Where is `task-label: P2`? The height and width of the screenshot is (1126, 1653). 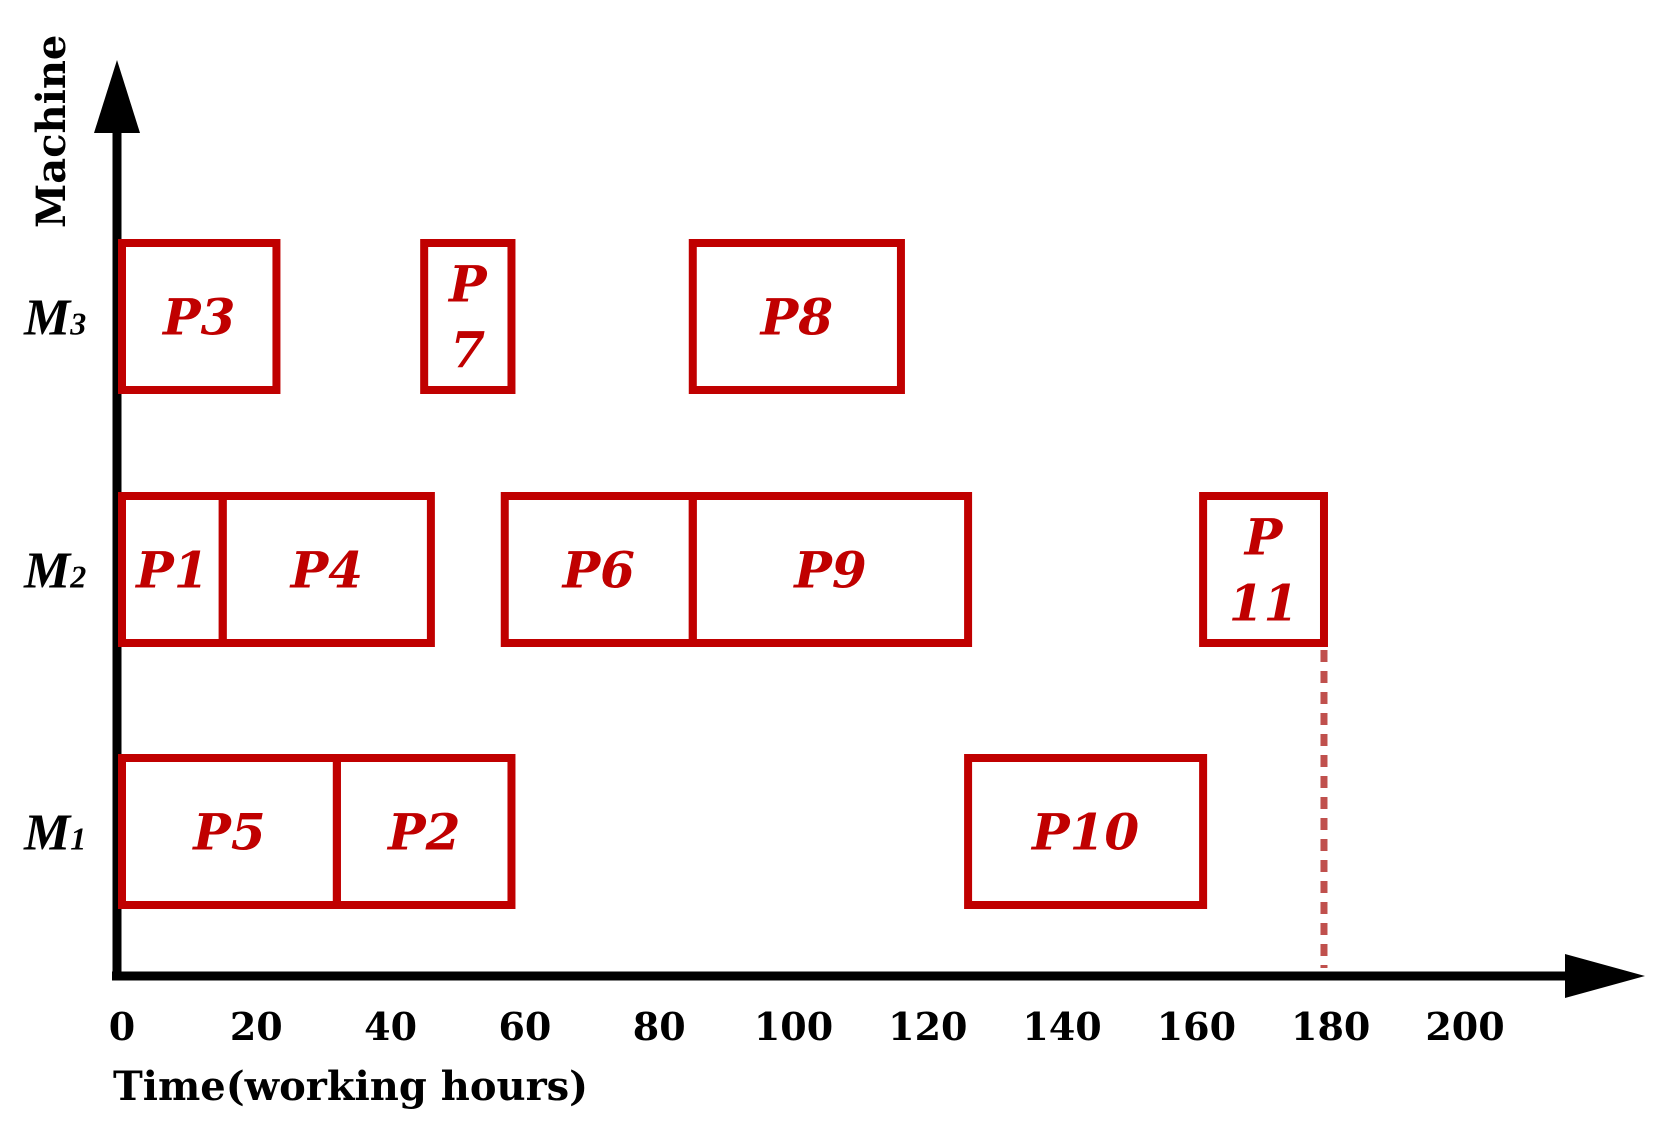
task-label: P2 is located at coordinates (423, 832).